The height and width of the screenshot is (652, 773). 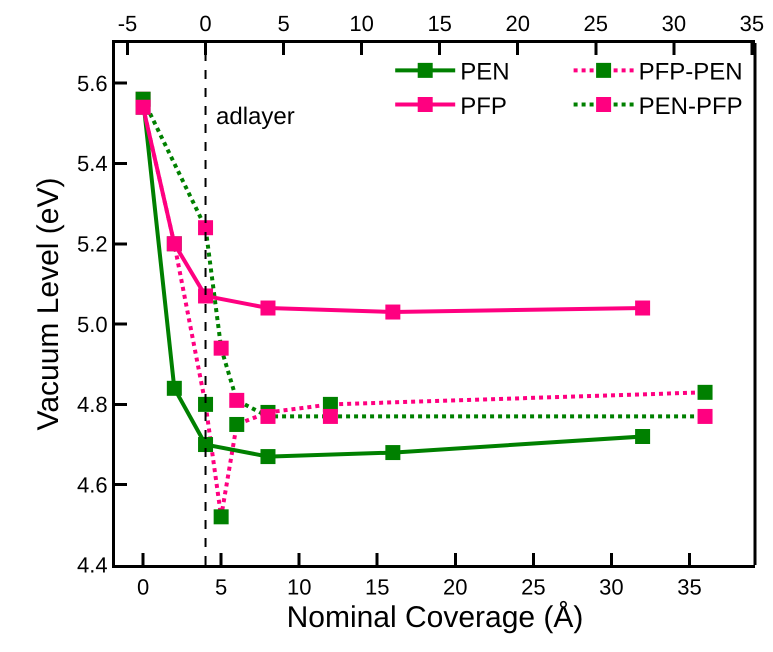 What do you see at coordinates (255, 116) in the screenshot?
I see `annotation: adlayer` at bounding box center [255, 116].